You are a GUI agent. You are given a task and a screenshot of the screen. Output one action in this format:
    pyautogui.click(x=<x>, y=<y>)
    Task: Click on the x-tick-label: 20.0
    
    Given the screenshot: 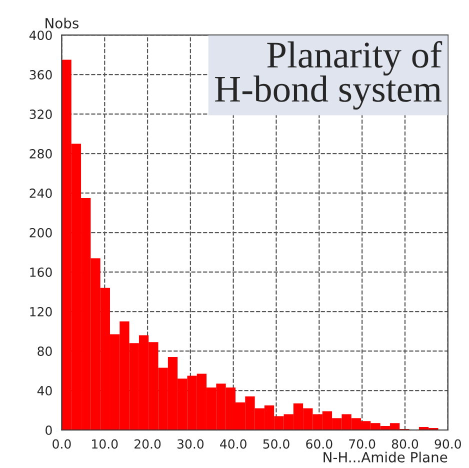 What is the action you would take?
    pyautogui.click(x=147, y=444)
    